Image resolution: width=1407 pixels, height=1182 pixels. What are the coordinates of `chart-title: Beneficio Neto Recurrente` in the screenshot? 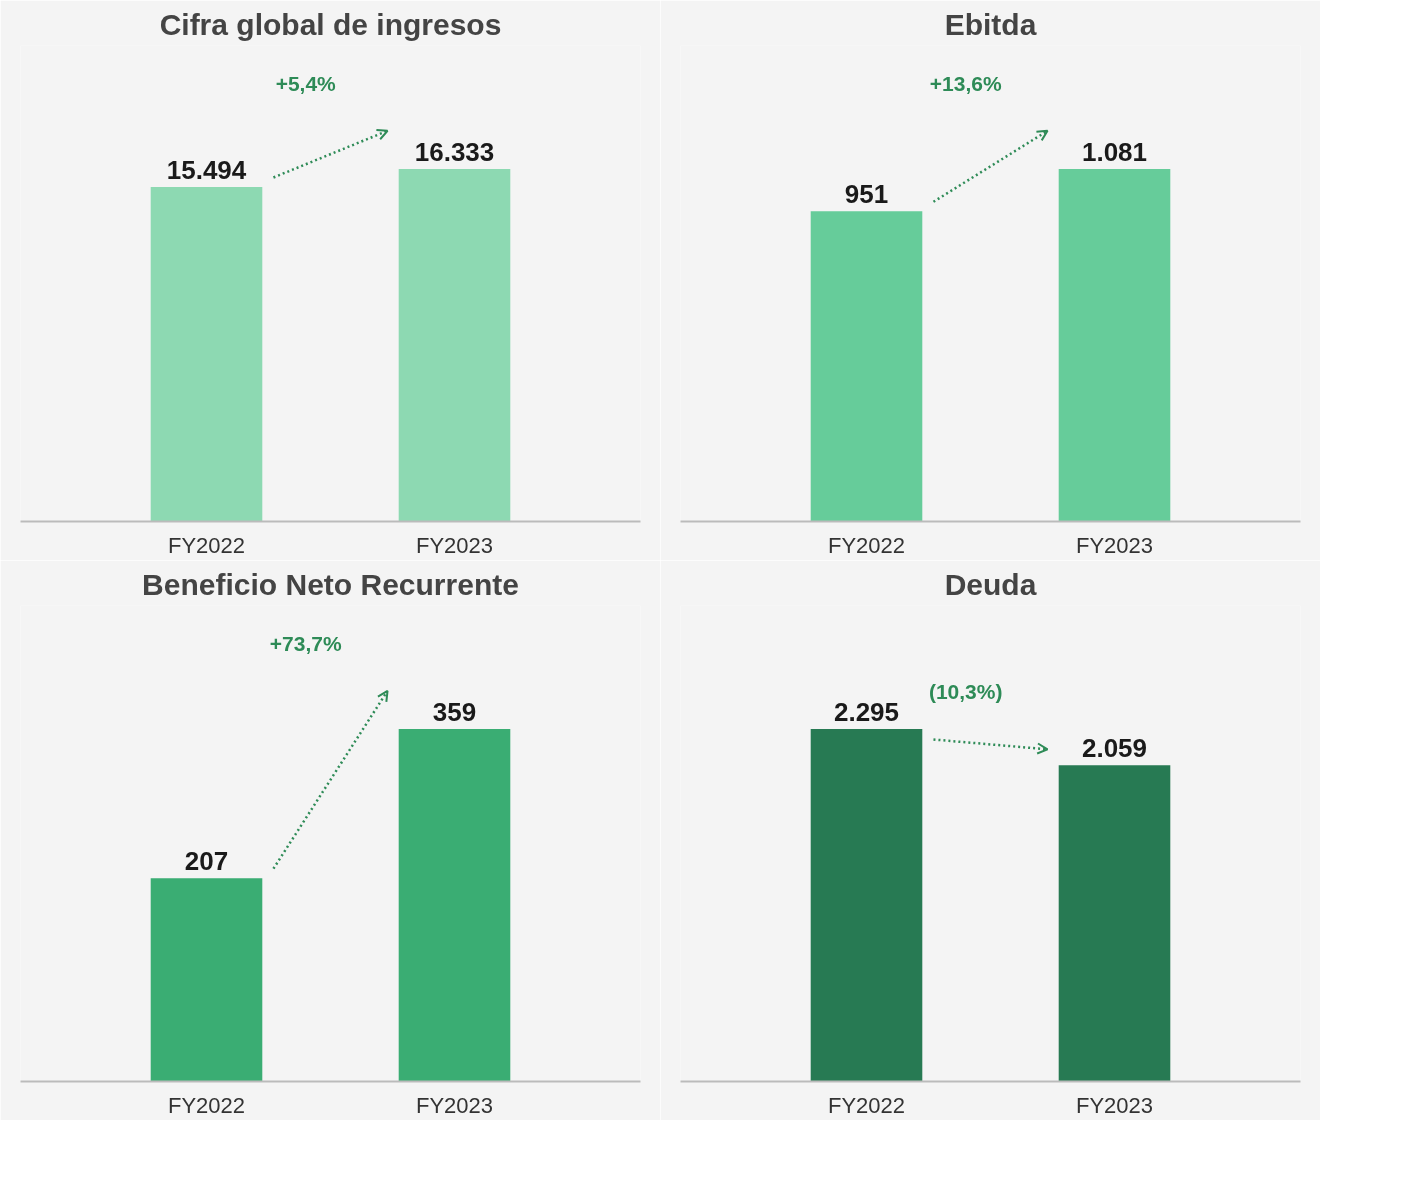 It's located at (330, 584).